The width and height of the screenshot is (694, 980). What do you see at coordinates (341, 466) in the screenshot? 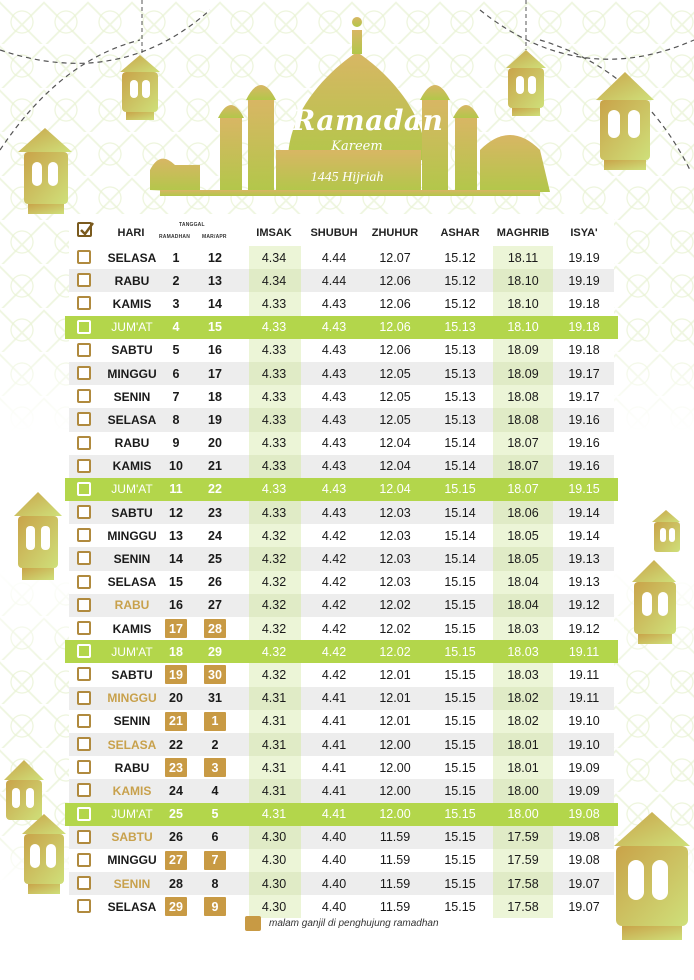
I see `table-row: KAMIS 10 21 4.33 4.43 12.04 15.14 18.07 19.16` at bounding box center [341, 466].